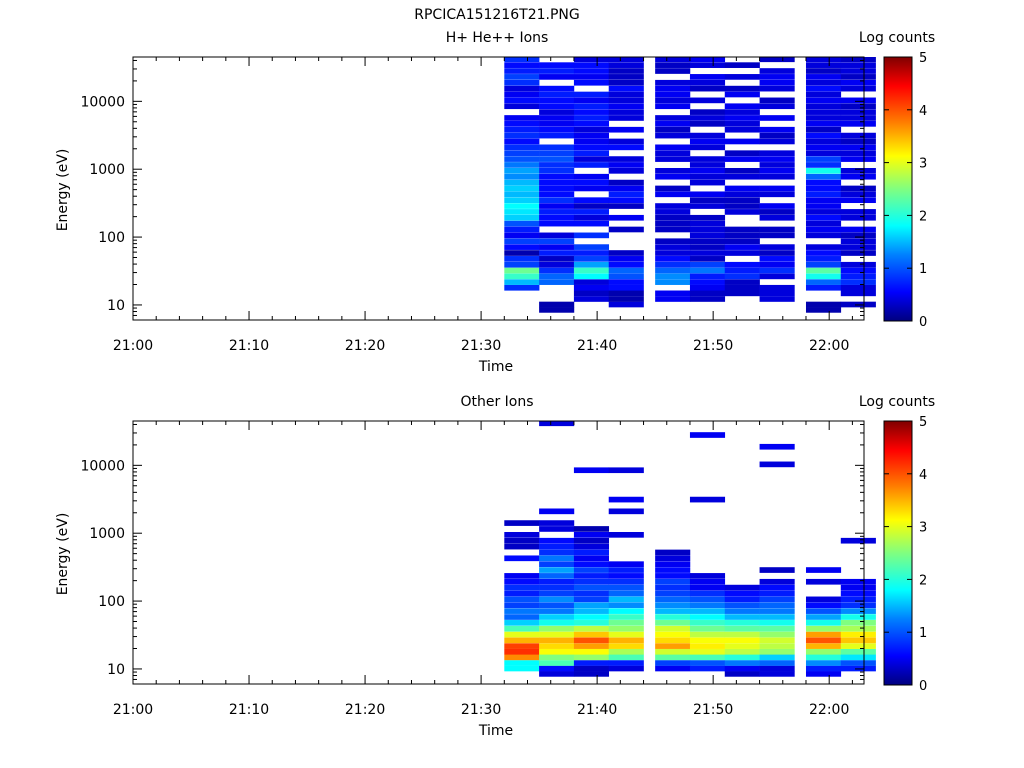 This screenshot has height=768, width=1024. What do you see at coordinates (923, 58) in the screenshot?
I see `colorbar-tick-label: 5` at bounding box center [923, 58].